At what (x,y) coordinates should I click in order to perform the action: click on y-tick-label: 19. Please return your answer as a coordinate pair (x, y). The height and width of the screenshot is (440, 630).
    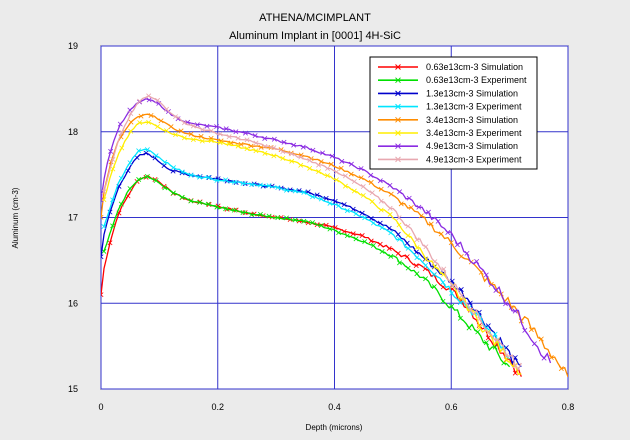
    Looking at the image, I should click on (73, 46).